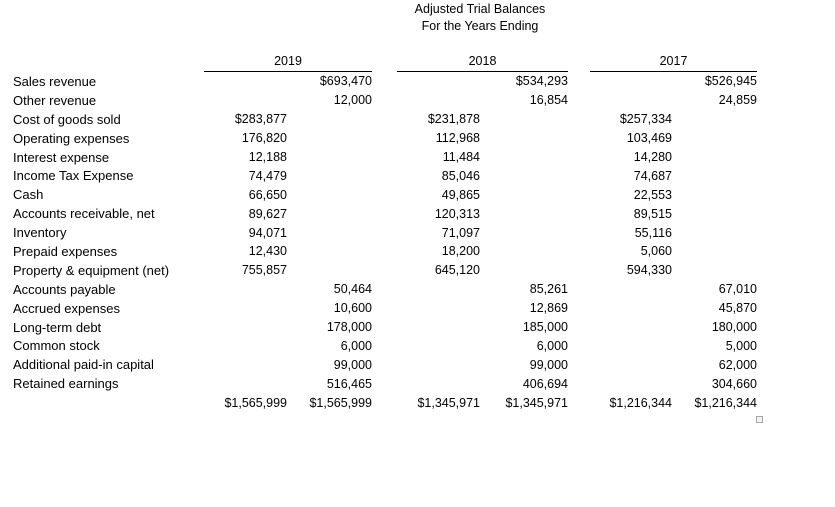 The width and height of the screenshot is (835, 507). Describe the element at coordinates (378, 345) in the screenshot. I see `table-row: Common stock 6,000 6,000 5,000` at that location.